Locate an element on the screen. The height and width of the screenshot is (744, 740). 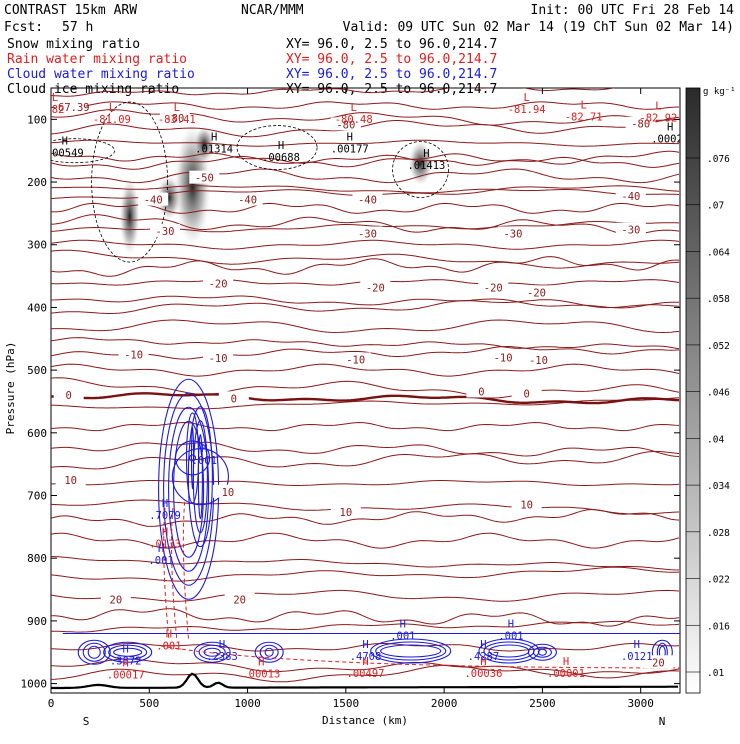
terrain-line is located at coordinates (364, 681).